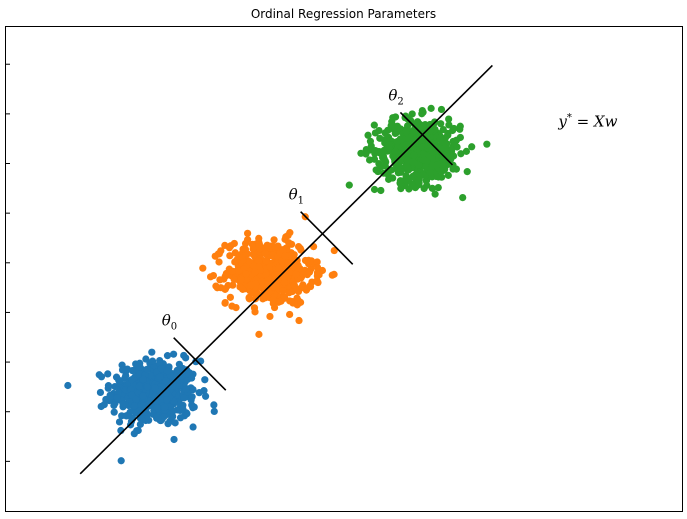  What do you see at coordinates (8, 262) in the screenshot?
I see `y-axis-ticks` at bounding box center [8, 262].